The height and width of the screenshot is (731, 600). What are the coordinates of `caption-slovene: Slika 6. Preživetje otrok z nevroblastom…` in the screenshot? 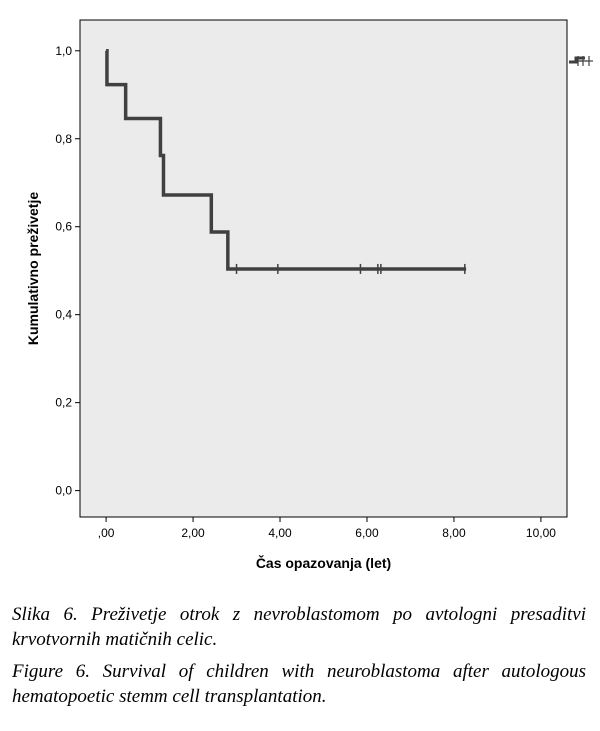 It's located at (299, 627).